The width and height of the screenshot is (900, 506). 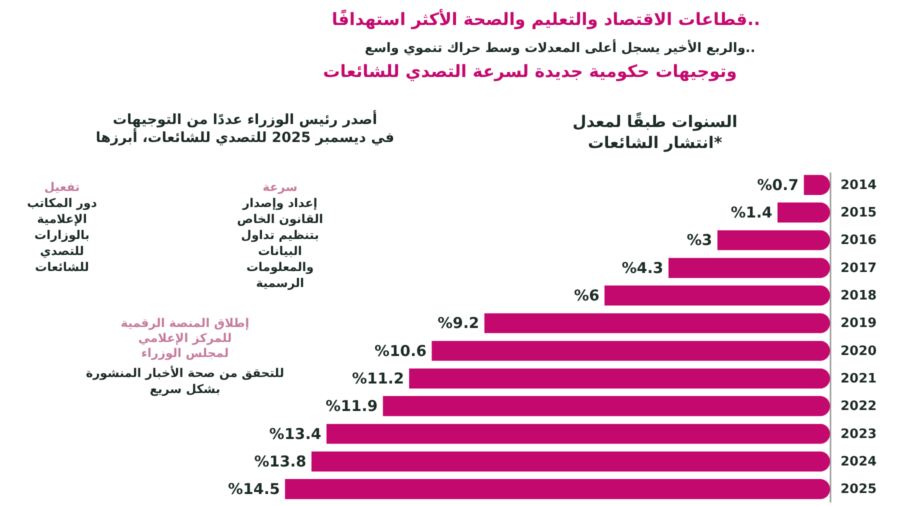 What do you see at coordinates (280, 243) in the screenshot?
I see `annotation: إعداد وإصدار القانون الخاص بتنظيم تداول البيانات والمعلومات الرسمية` at bounding box center [280, 243].